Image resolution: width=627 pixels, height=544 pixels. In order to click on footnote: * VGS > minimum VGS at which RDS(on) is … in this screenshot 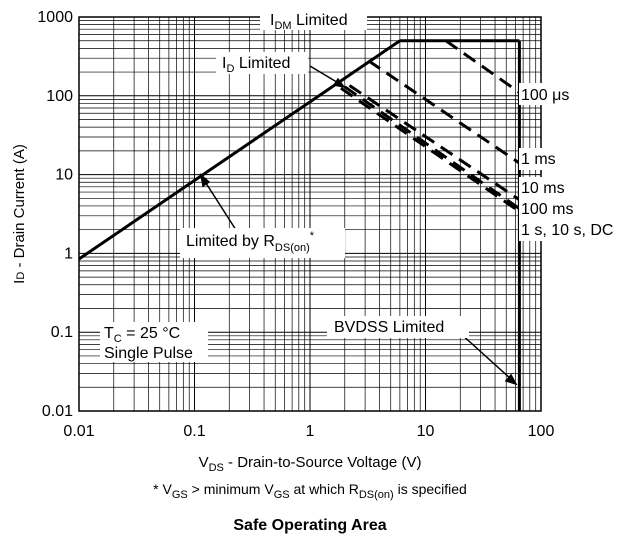, I will do `click(310, 491)`.